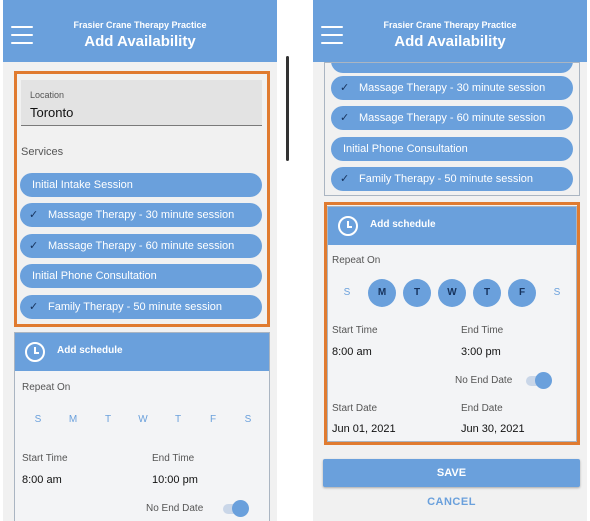 This screenshot has height=521, width=590. Describe the element at coordinates (141, 185) in the screenshot. I see `service-chip-initial-intake: Initial Intake Session` at that location.